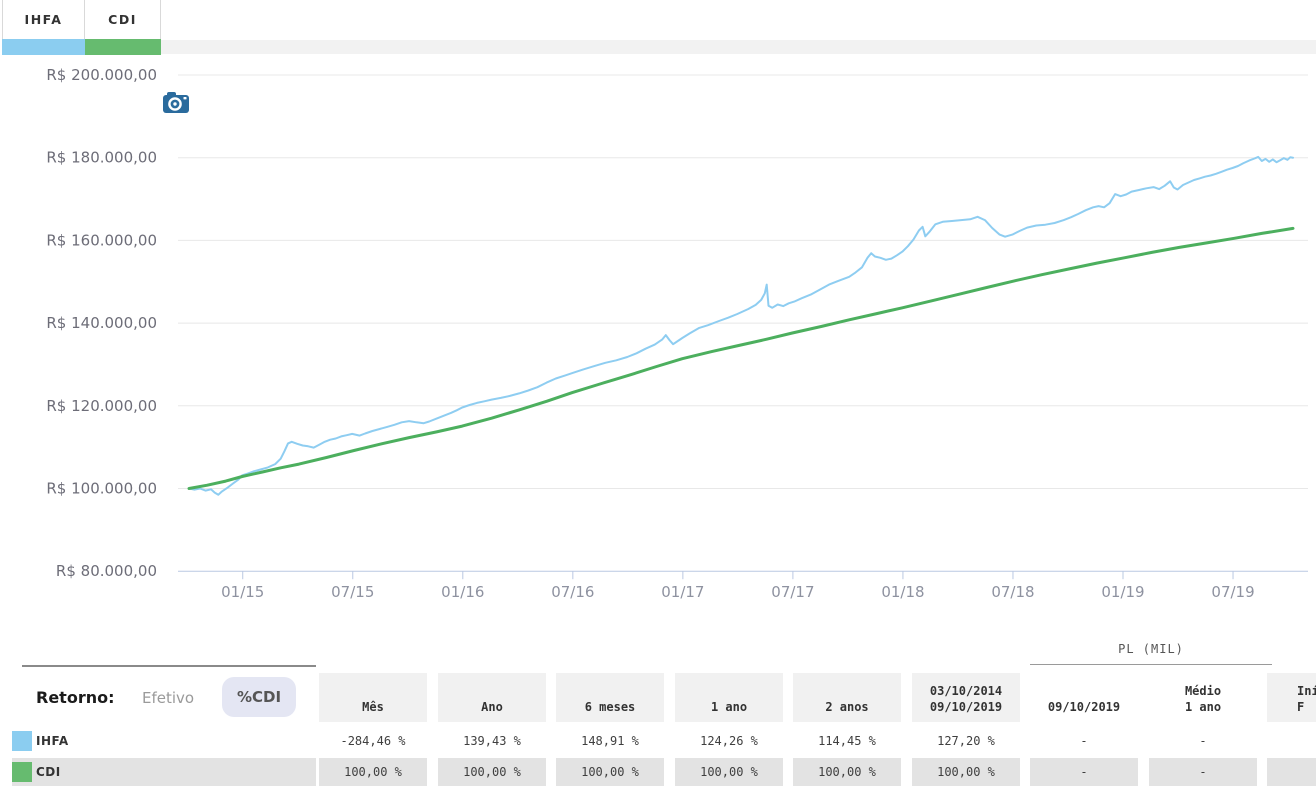  I want to click on x-axis-label: 01/17, so click(682, 592).